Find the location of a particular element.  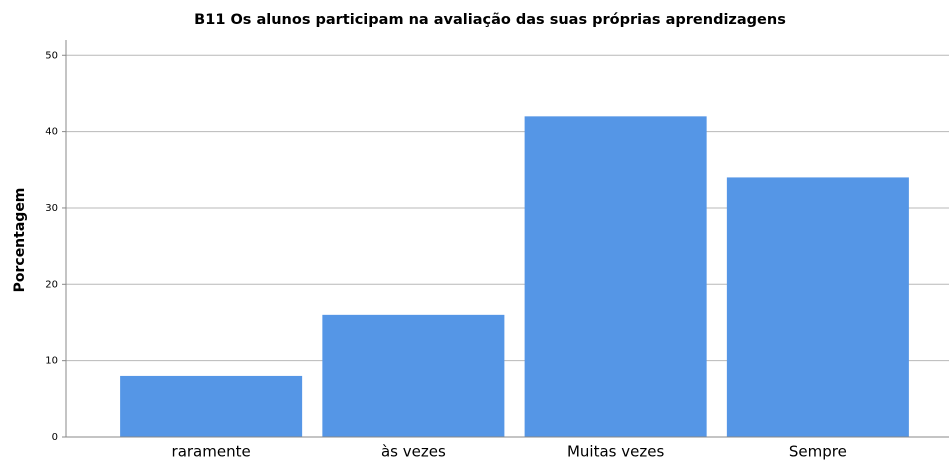

x-tick-label: às vezes is located at coordinates (413, 452).